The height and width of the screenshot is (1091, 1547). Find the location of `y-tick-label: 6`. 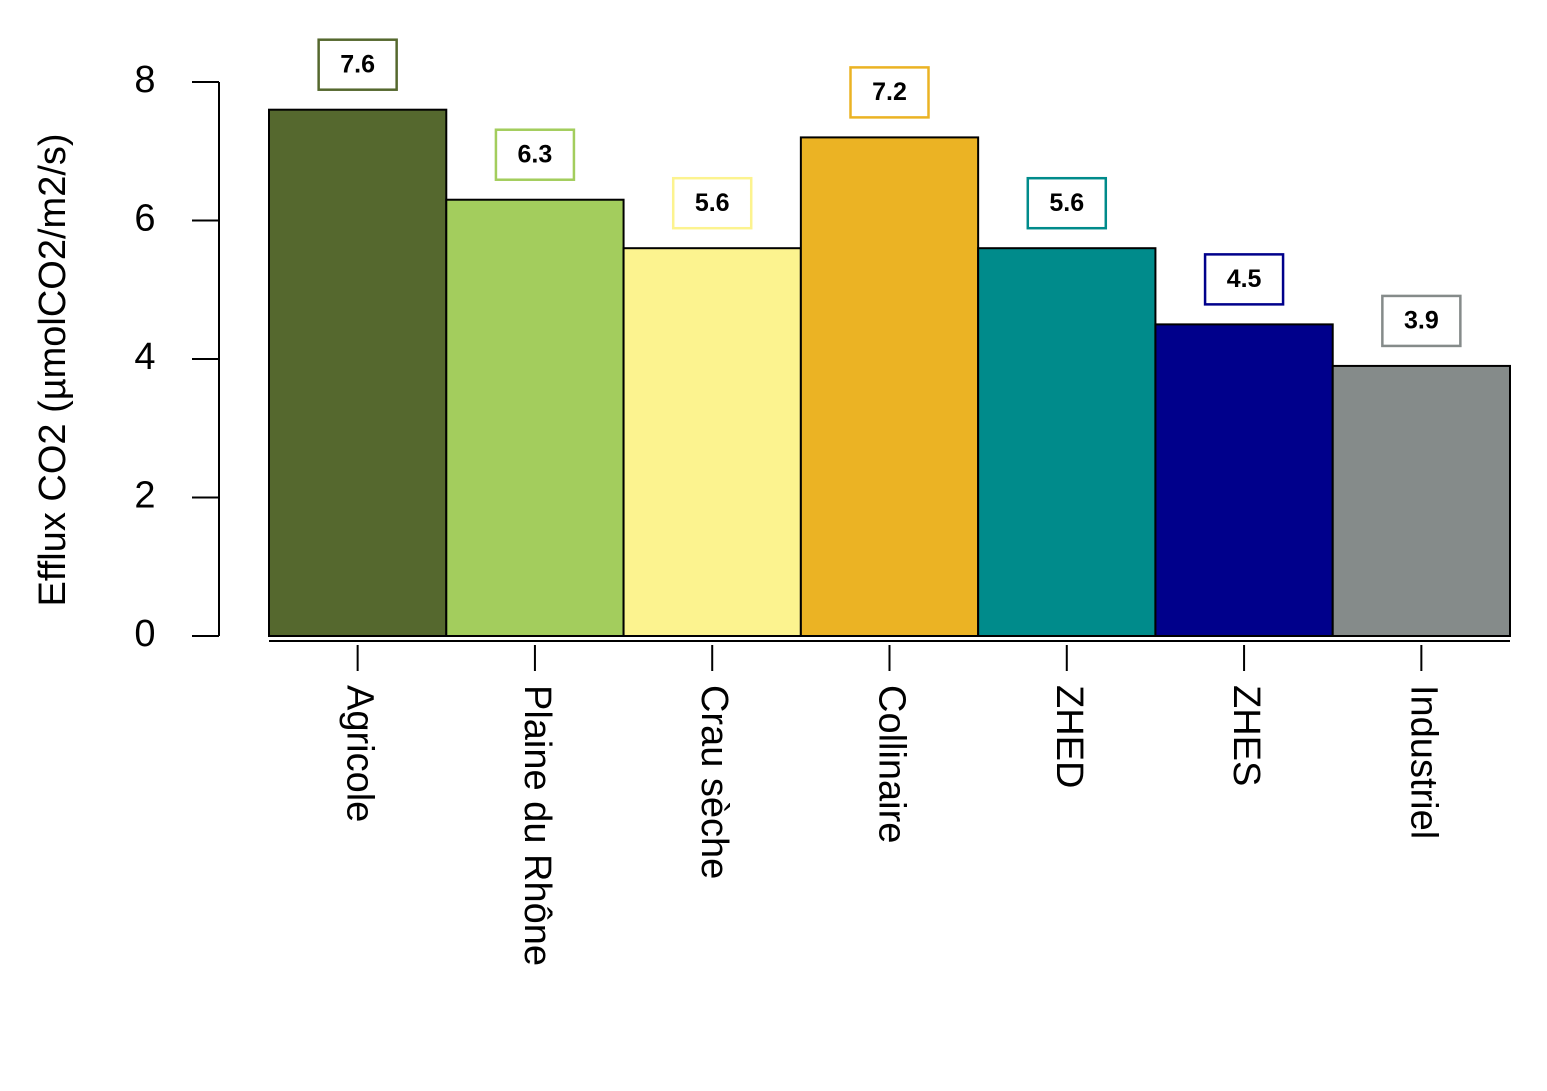

y-tick-label: 6 is located at coordinates (144, 219).